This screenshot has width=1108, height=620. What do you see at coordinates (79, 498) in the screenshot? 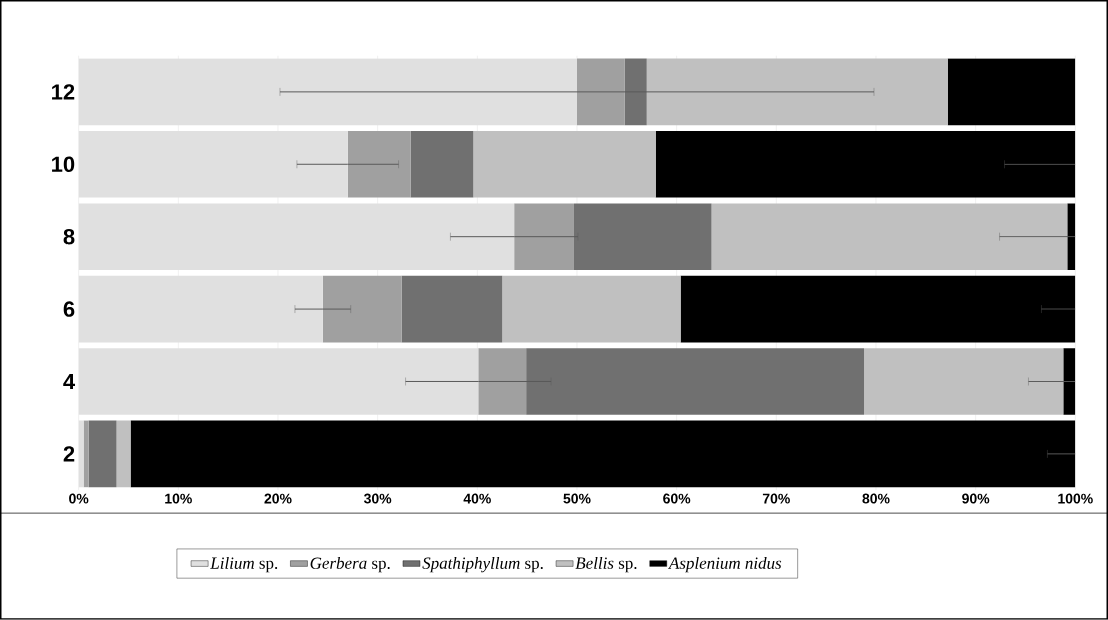
I see `x-tick-label: 0%` at bounding box center [79, 498].